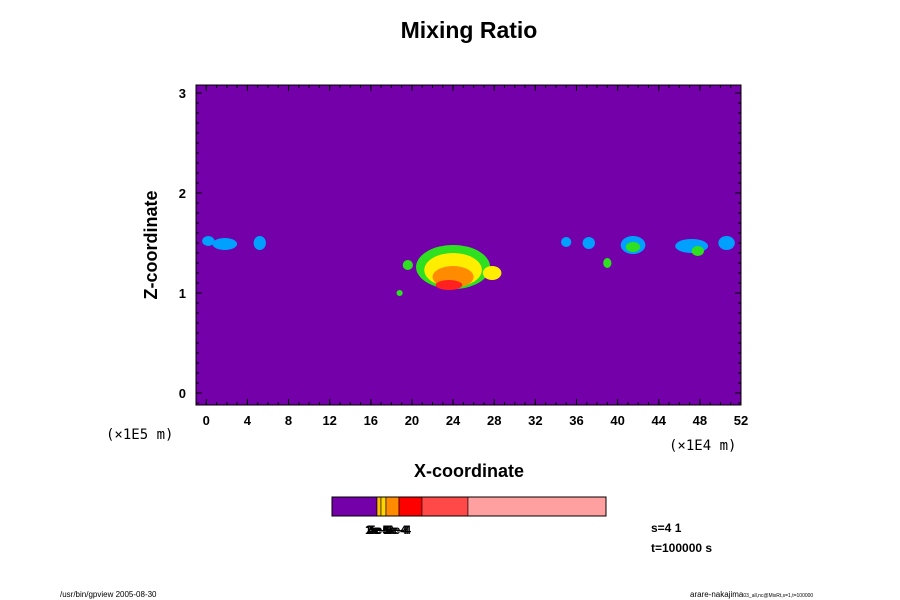  Describe the element at coordinates (535, 420) in the screenshot. I see `x-tick-label: 32` at that location.